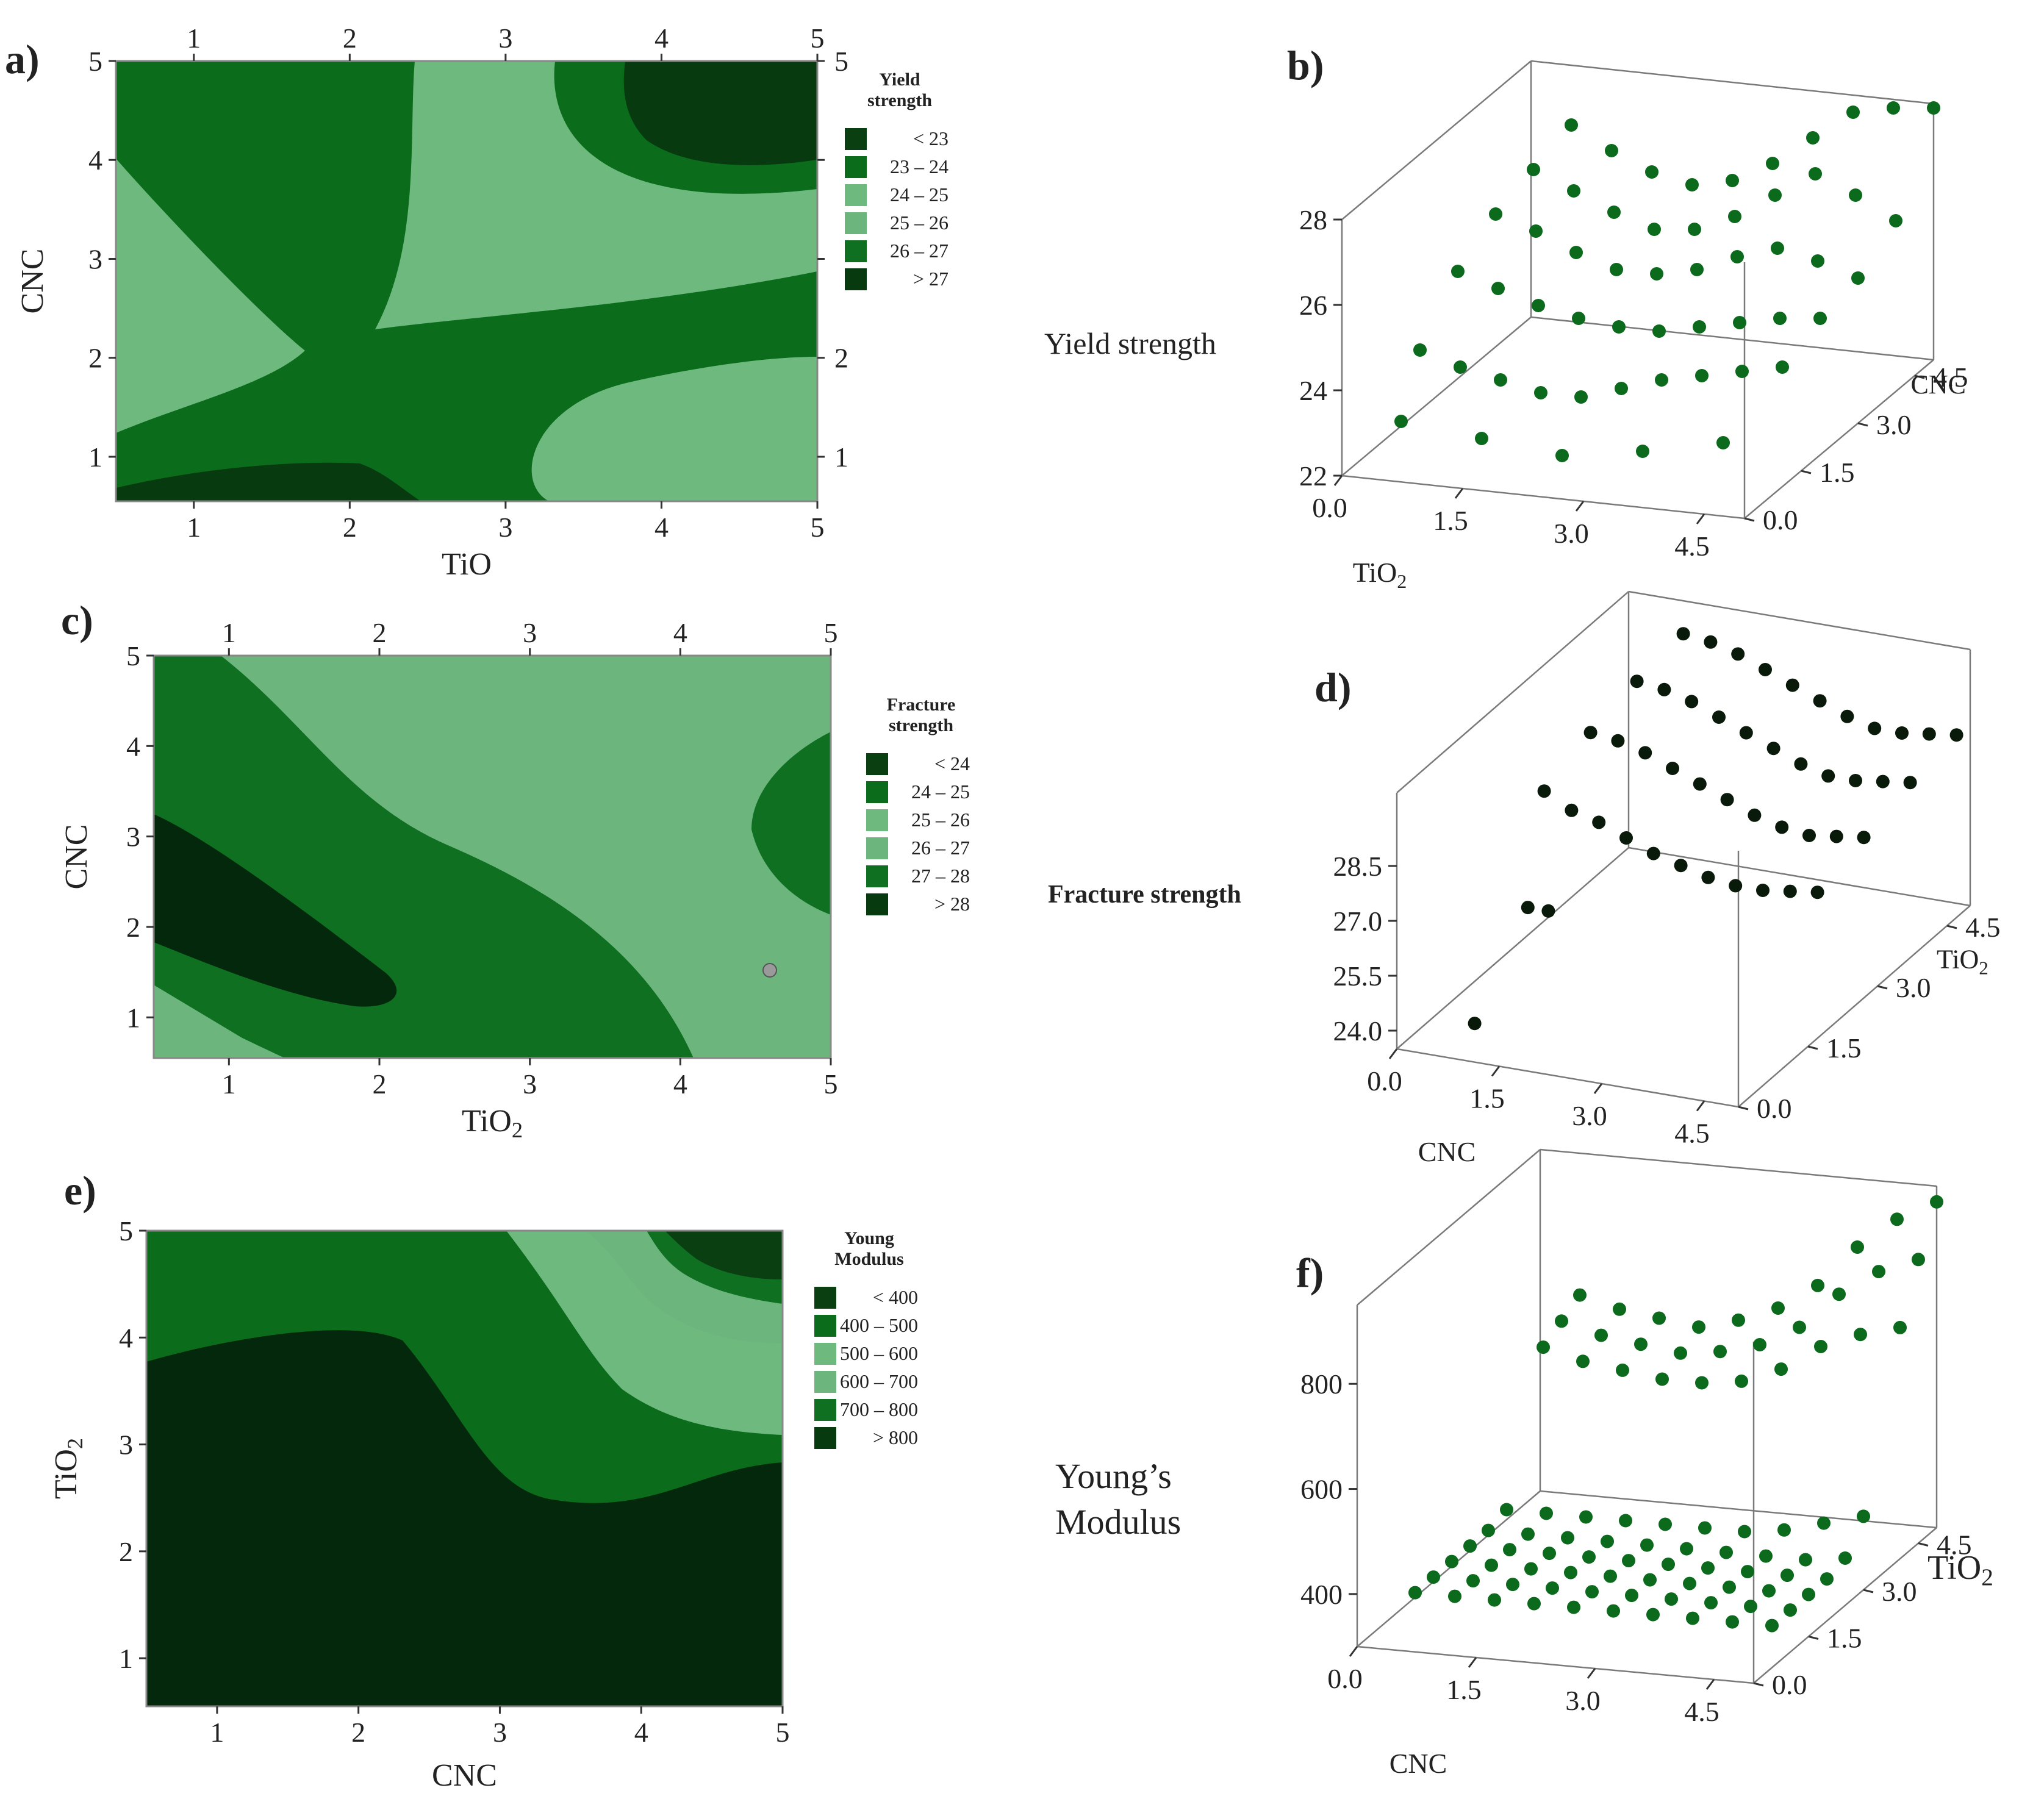 This screenshot has width=2044, height=1810. Describe the element at coordinates (380, 1084) in the screenshot. I see `x-tick-label: 2` at that location.